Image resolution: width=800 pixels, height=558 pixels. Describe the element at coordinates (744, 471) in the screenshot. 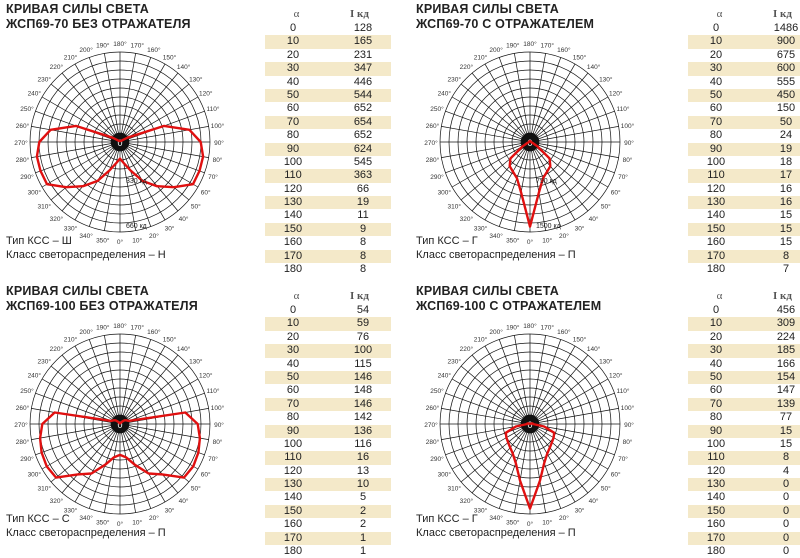

I see `table-row: 120 4` at that location.